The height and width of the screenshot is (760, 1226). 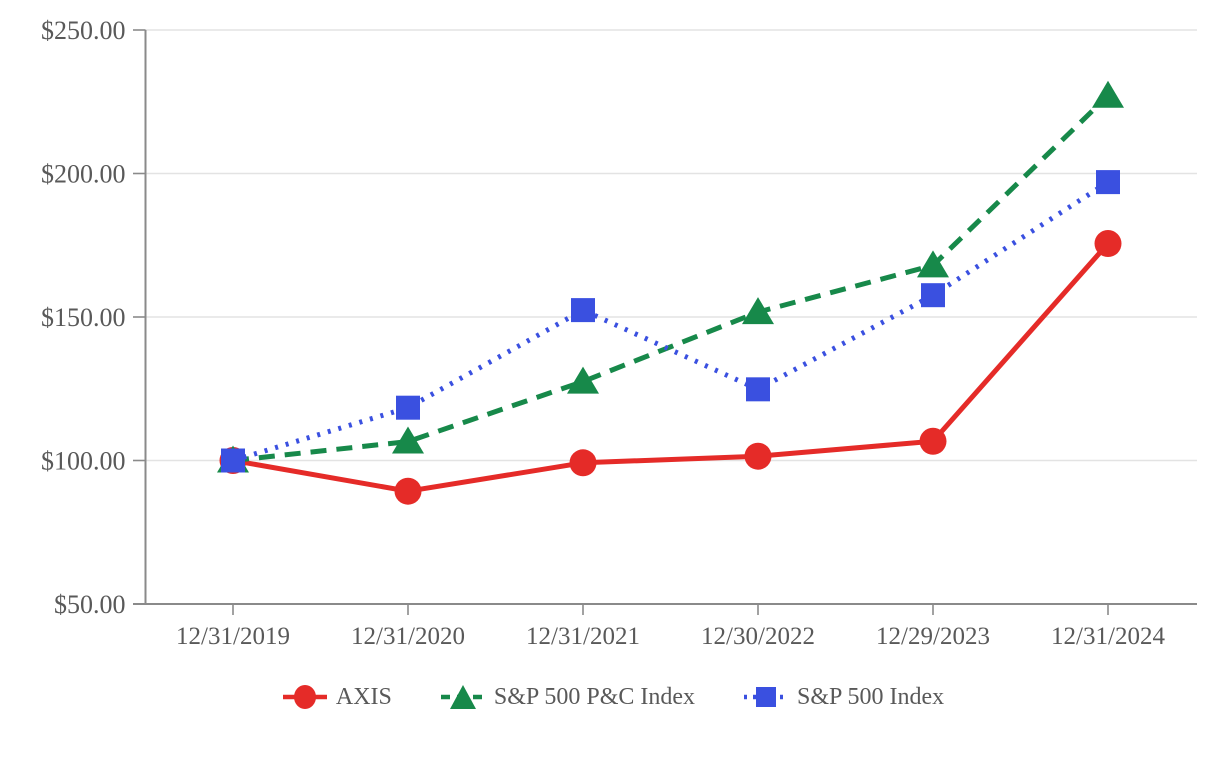 What do you see at coordinates (83, 461) in the screenshot?
I see `y-axis-label: $100.00` at bounding box center [83, 461].